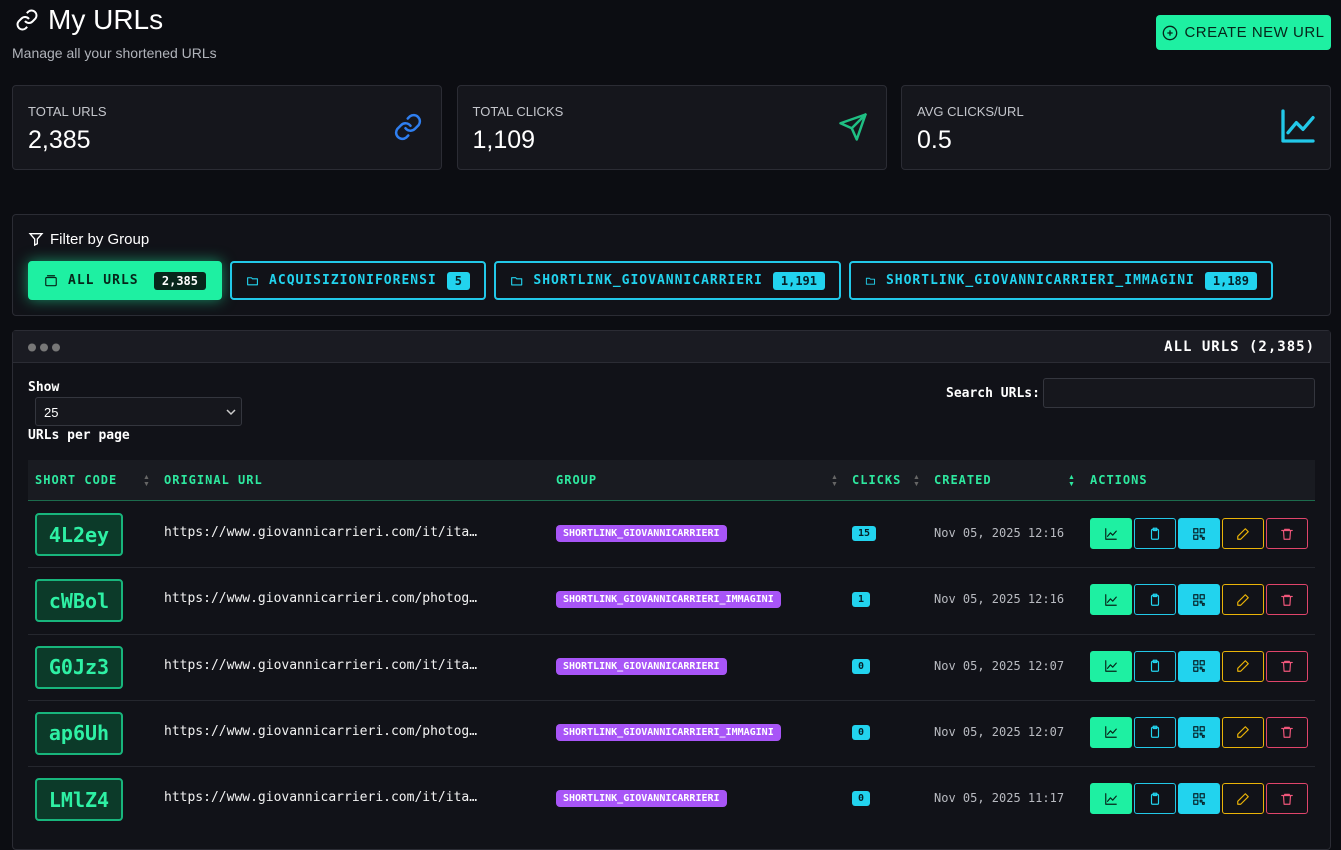 Image resolution: width=1341 pixels, height=850 pixels. Describe the element at coordinates (1231, 281) in the screenshot. I see `group-count: 1,189` at that location.